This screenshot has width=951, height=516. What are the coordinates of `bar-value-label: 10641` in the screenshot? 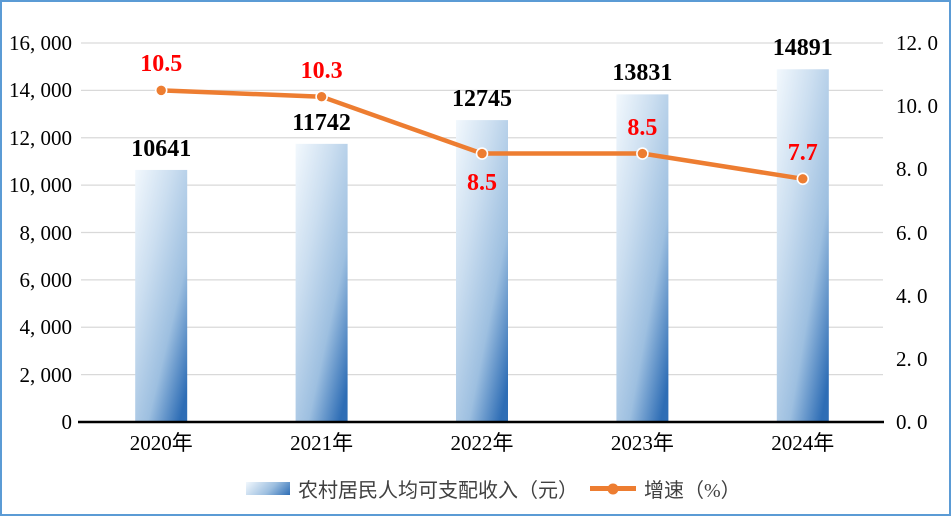 It's located at (161, 148).